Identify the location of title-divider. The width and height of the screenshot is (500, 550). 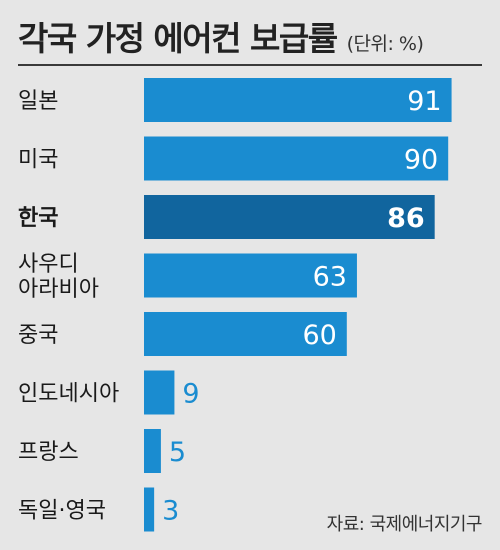
(250, 65).